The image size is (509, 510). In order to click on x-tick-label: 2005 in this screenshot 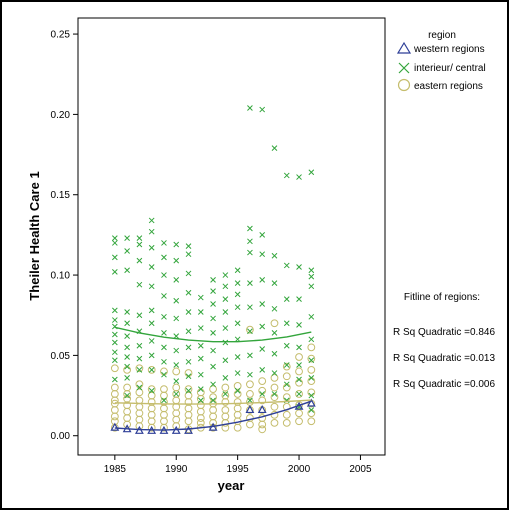, I will do `click(360, 469)`.